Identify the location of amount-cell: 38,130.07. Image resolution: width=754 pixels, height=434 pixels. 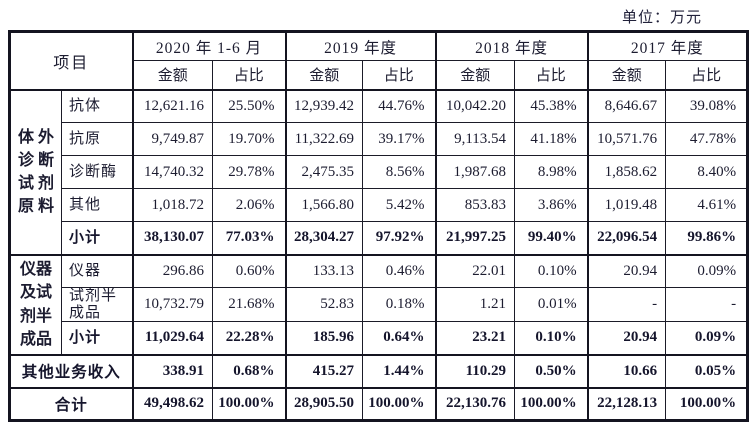
(172, 238).